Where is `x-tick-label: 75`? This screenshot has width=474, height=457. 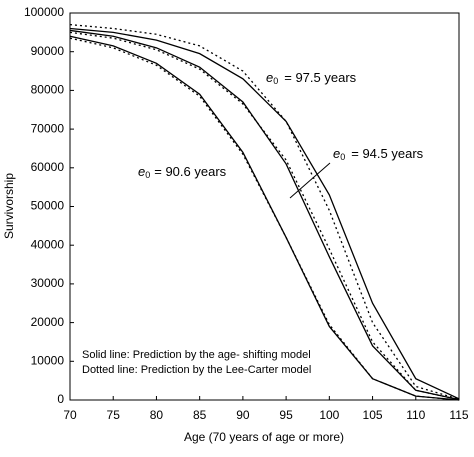 x-tick-label: 75 is located at coordinates (114, 415).